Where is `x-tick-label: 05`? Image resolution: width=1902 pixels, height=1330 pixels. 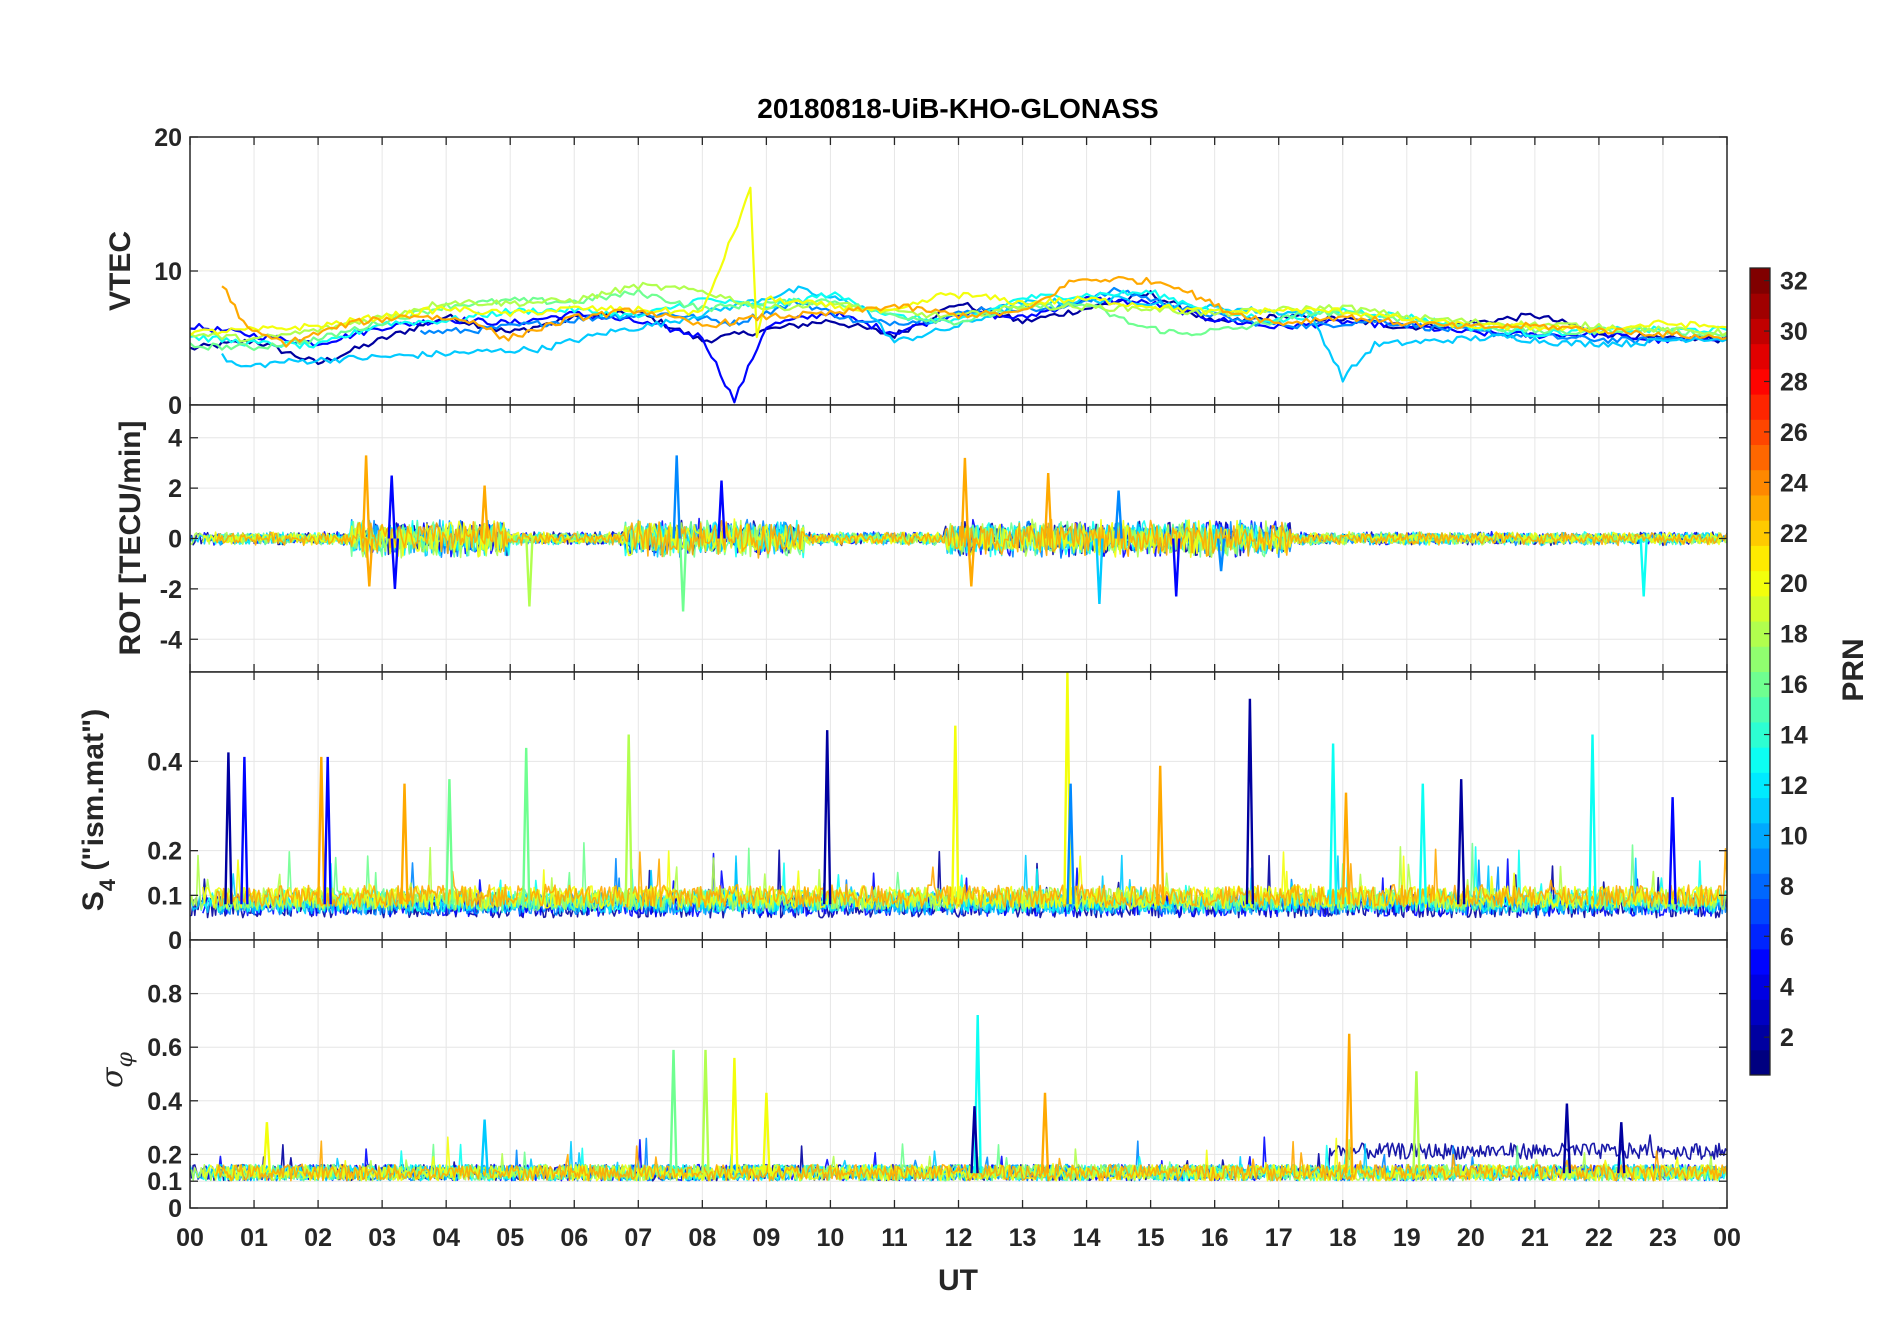
x-tick-label: 05 is located at coordinates (510, 1238).